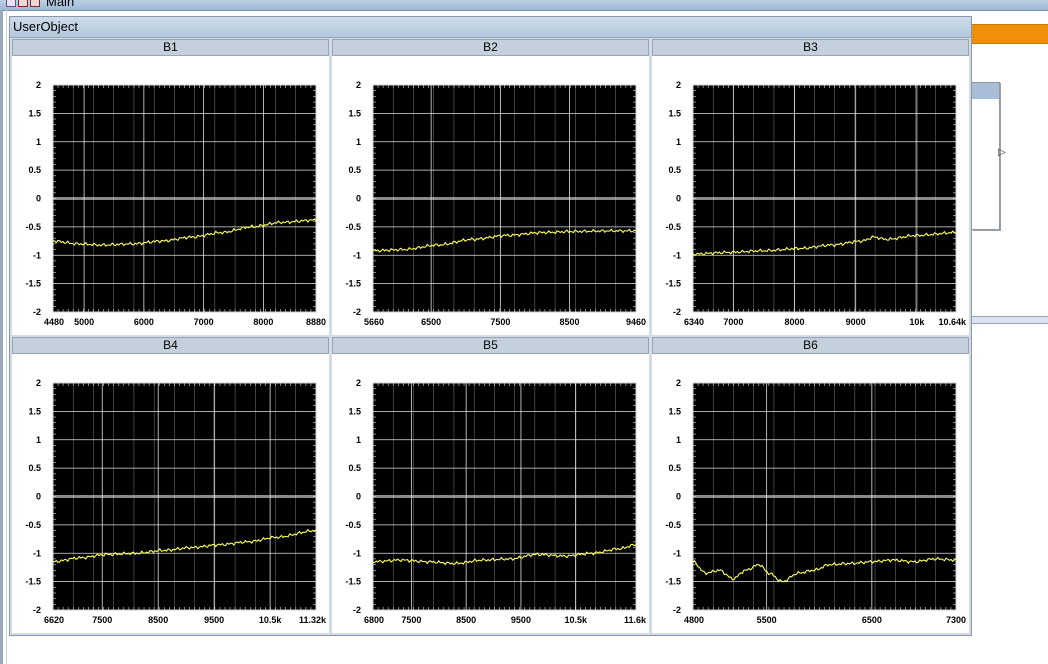 The height and width of the screenshot is (664, 1048). I want to click on restore-icon, so click(35, 3).